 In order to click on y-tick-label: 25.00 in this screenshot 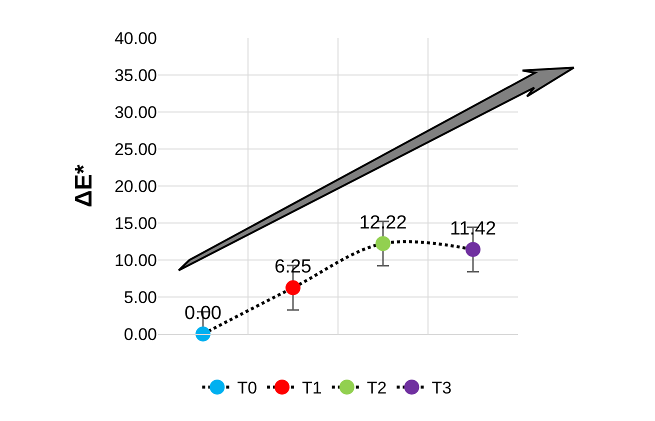, I will do `click(135, 149)`.